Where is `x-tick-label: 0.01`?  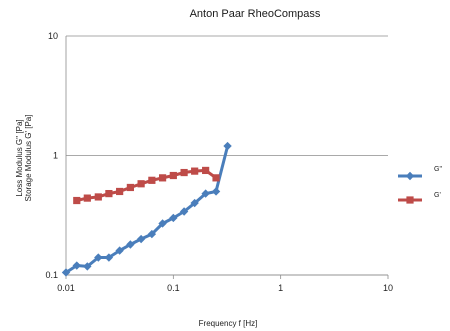 x-tick-label: 0.01 is located at coordinates (66, 288).